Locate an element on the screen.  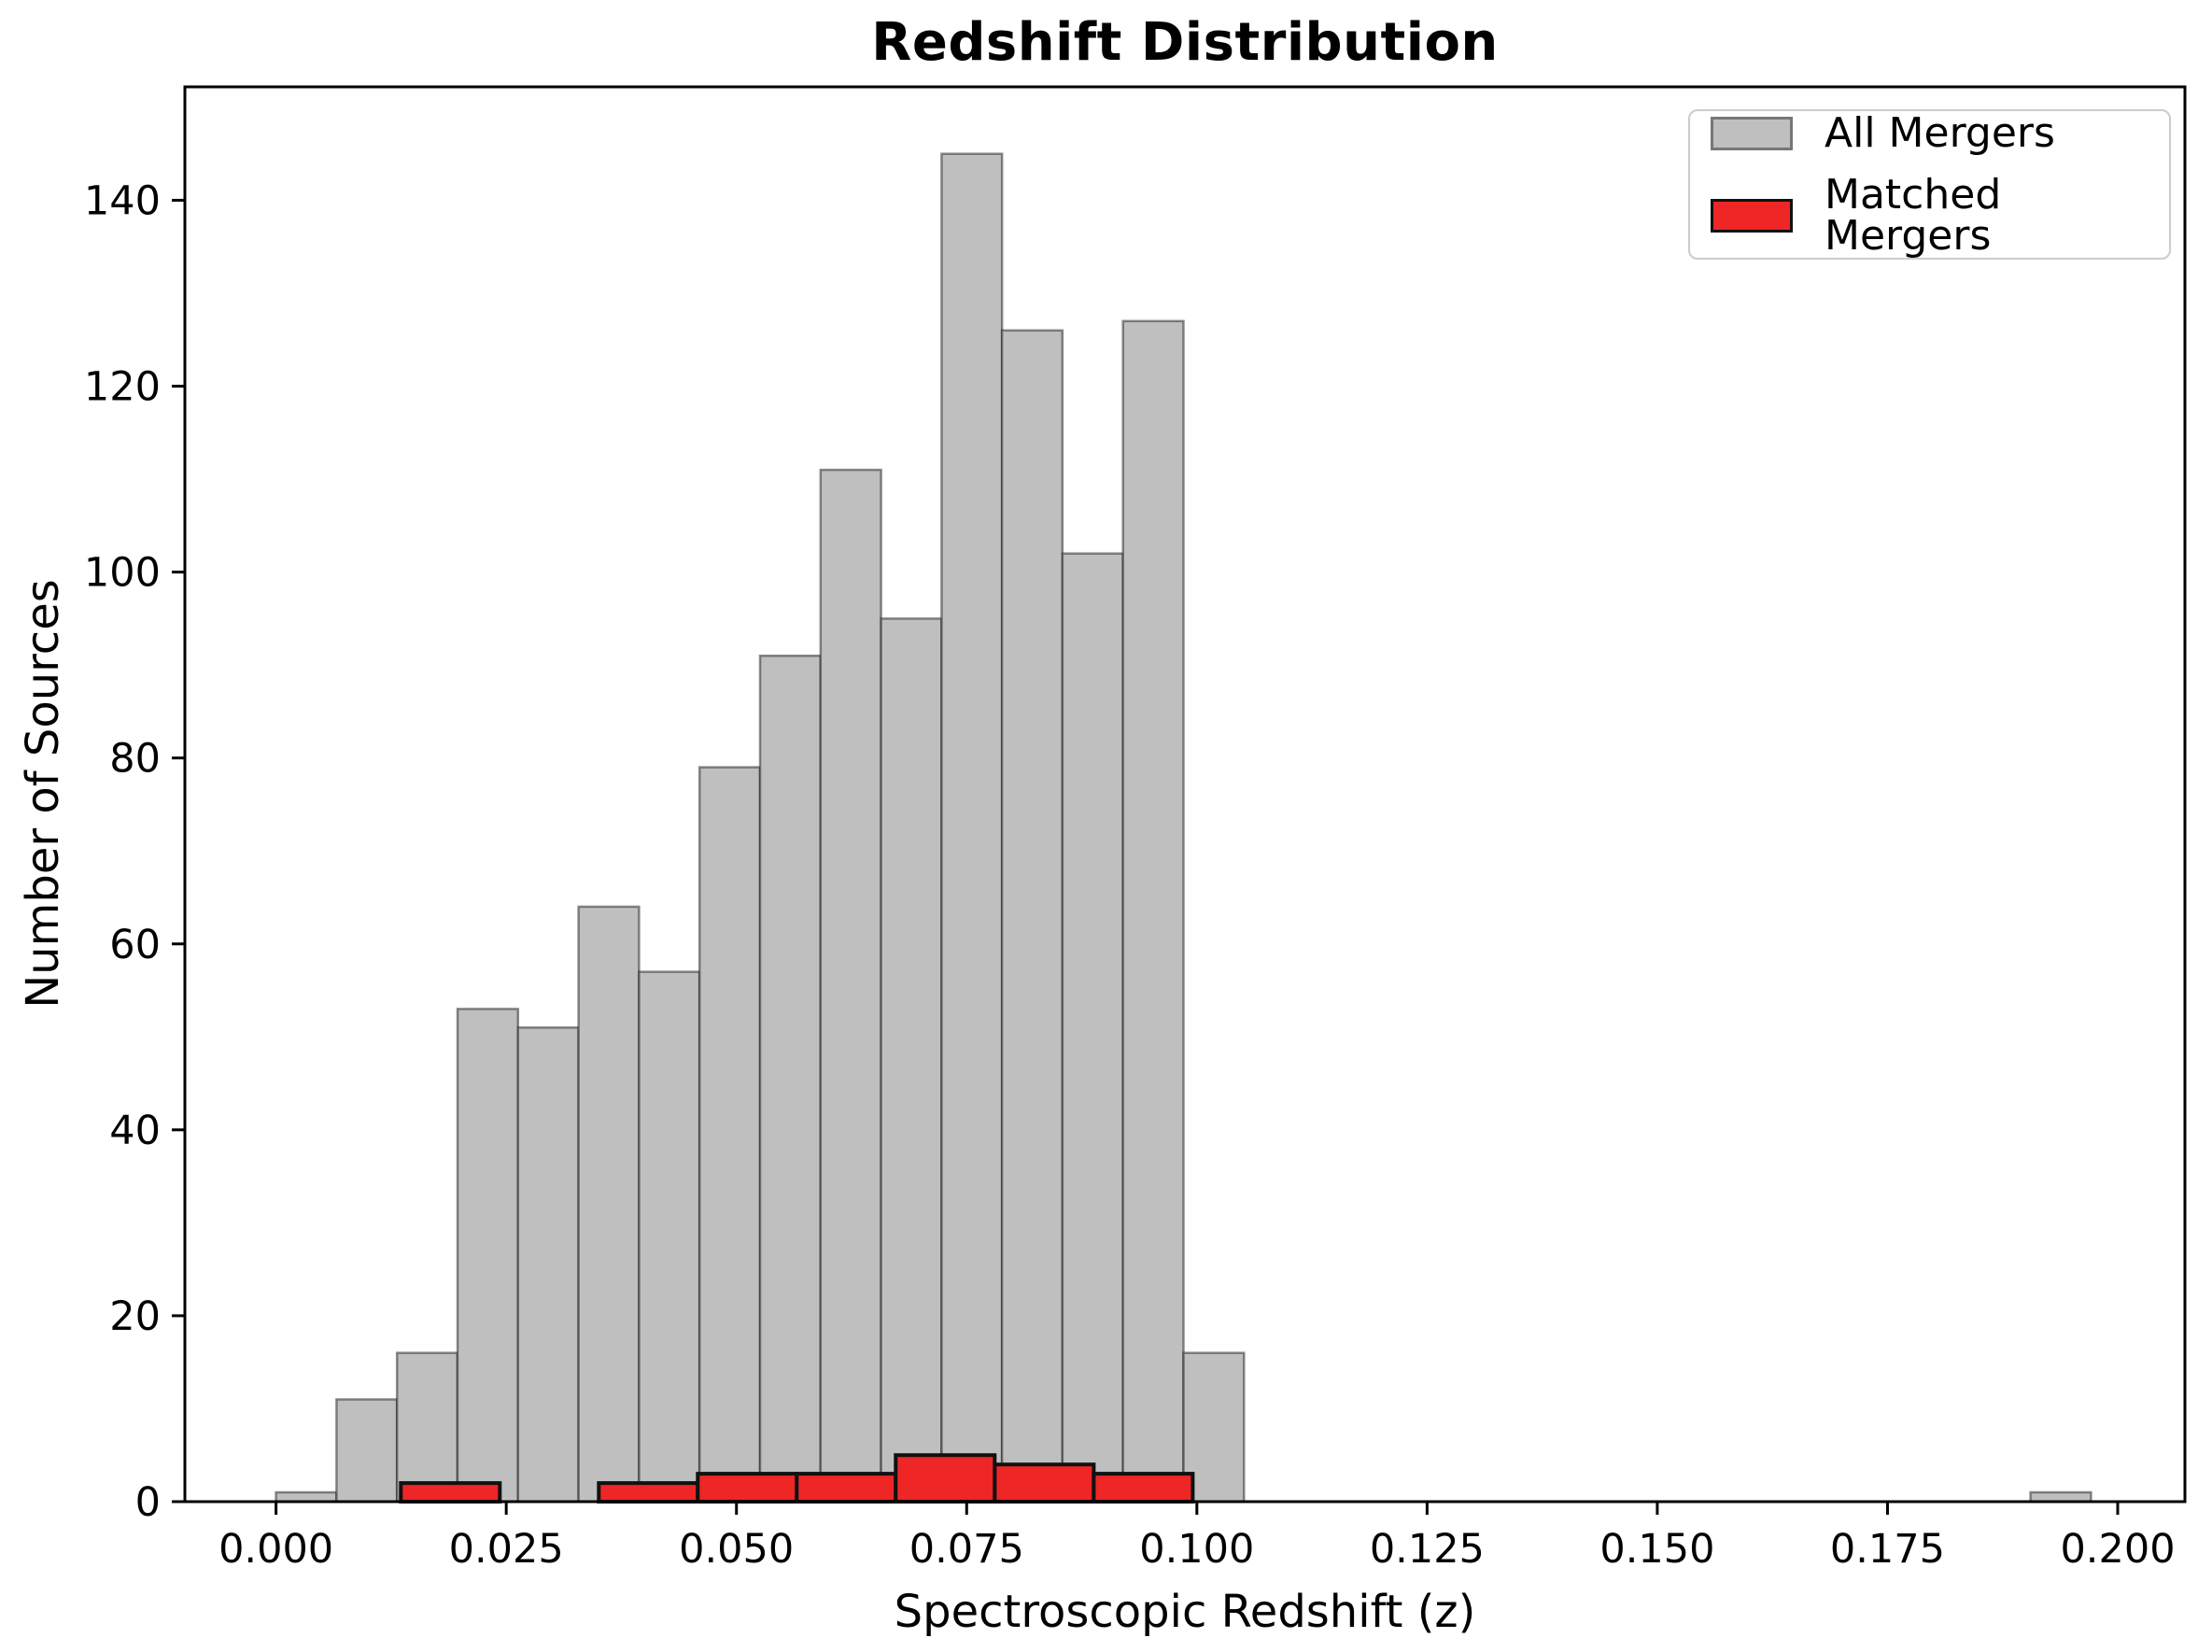
svg-text: 140 is located at coordinates (122, 200).